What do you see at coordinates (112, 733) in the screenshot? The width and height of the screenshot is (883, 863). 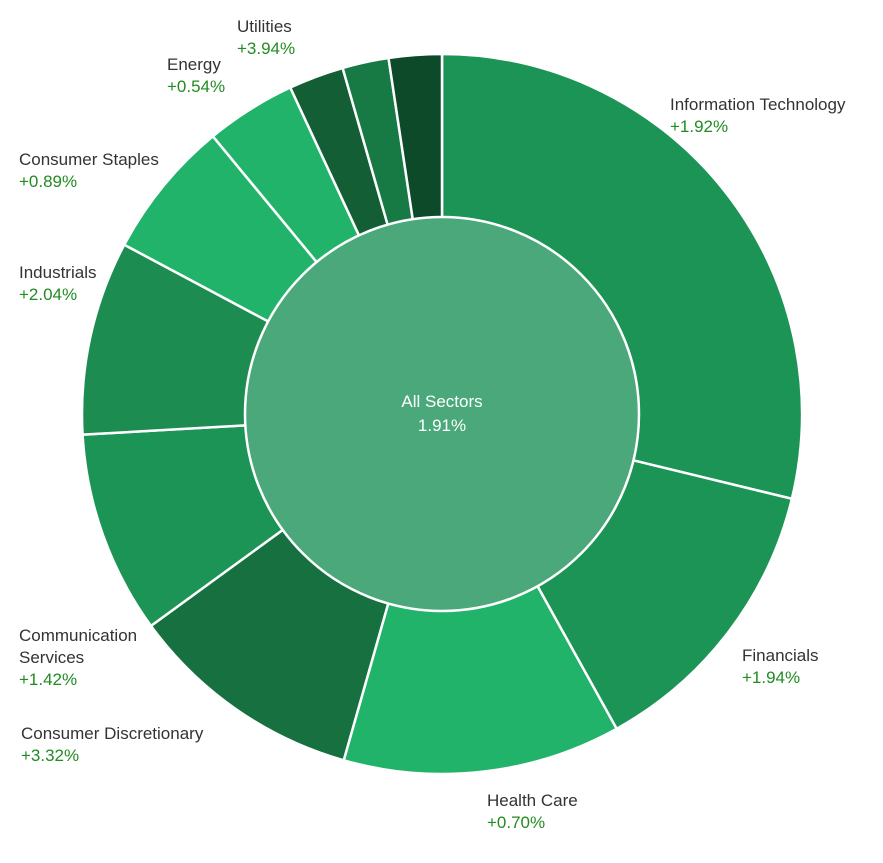 I see `label-consumer-discretionary: Consumer Discretionary` at bounding box center [112, 733].